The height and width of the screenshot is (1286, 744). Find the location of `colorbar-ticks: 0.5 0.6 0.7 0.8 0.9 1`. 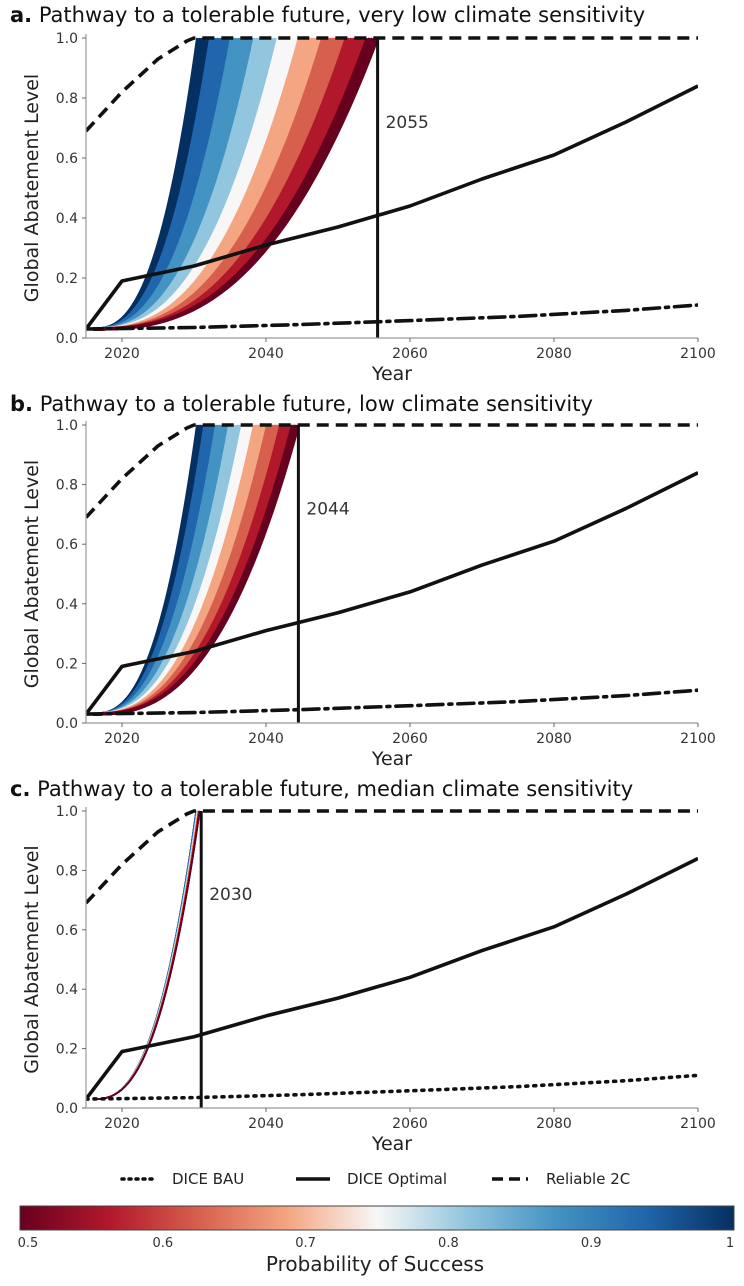

colorbar-ticks: 0.5 0.6 0.7 0.8 0.9 1 is located at coordinates (376, 1243).